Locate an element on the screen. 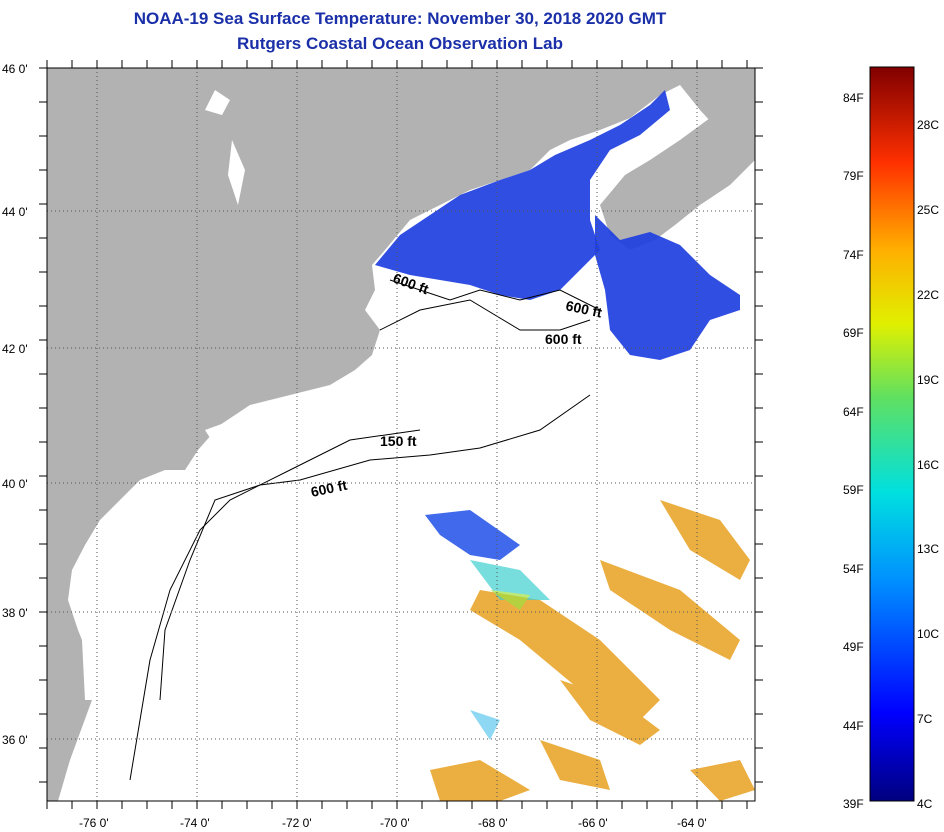  colorbar-f-label: 39F is located at coordinates (853, 804).